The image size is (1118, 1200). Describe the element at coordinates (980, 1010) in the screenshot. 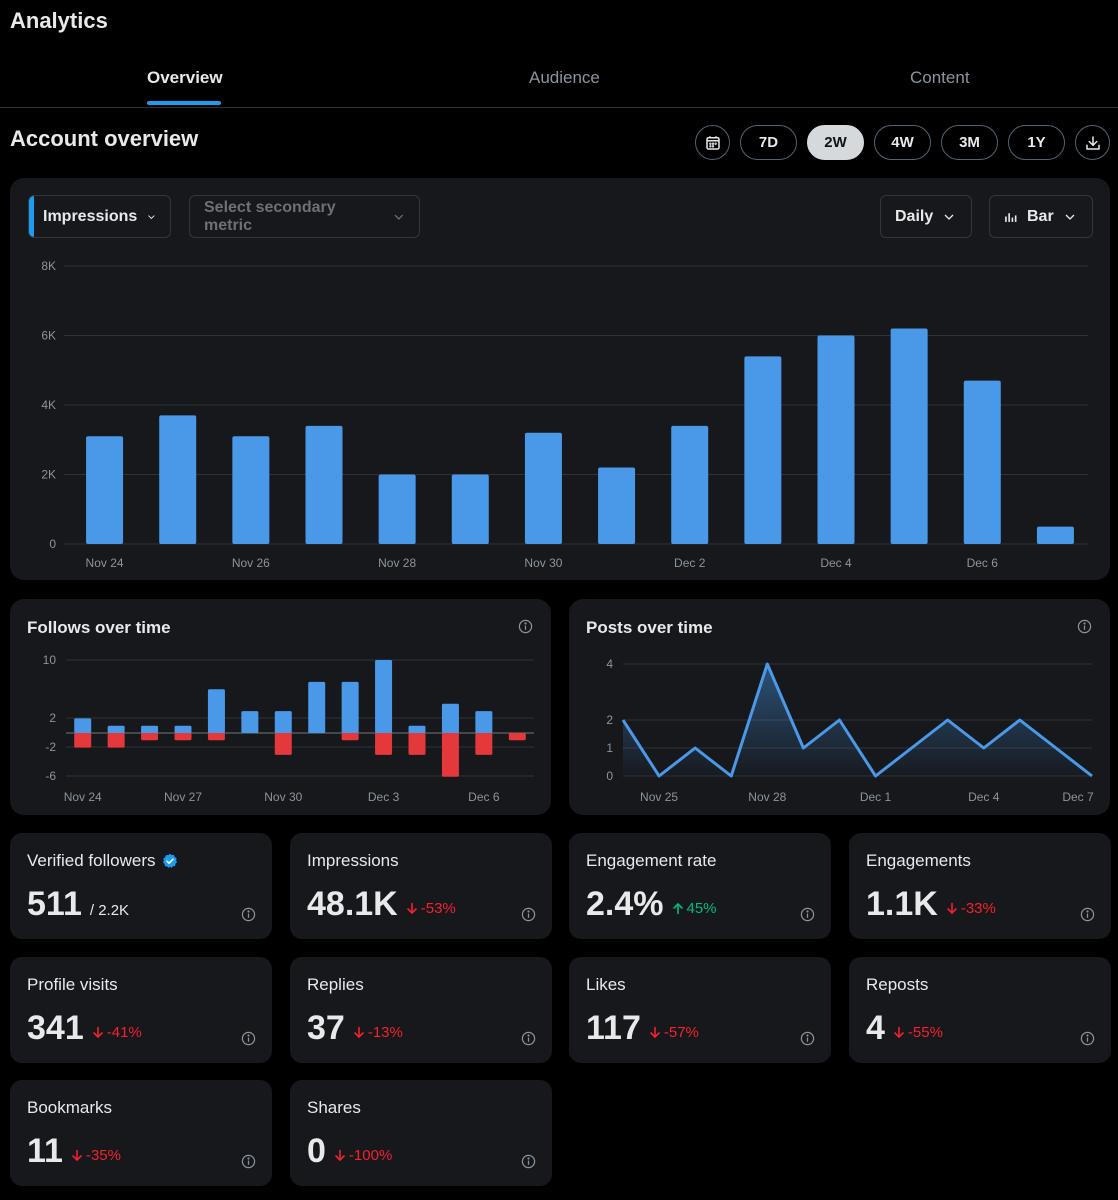

I see `stat-card-reposts: Reposts 4 -55%` at that location.